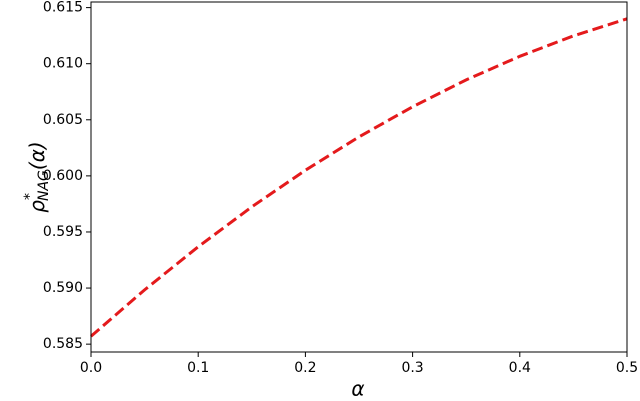 The width and height of the screenshot is (640, 401). I want to click on y-label-sup: *, so click(30, 196).